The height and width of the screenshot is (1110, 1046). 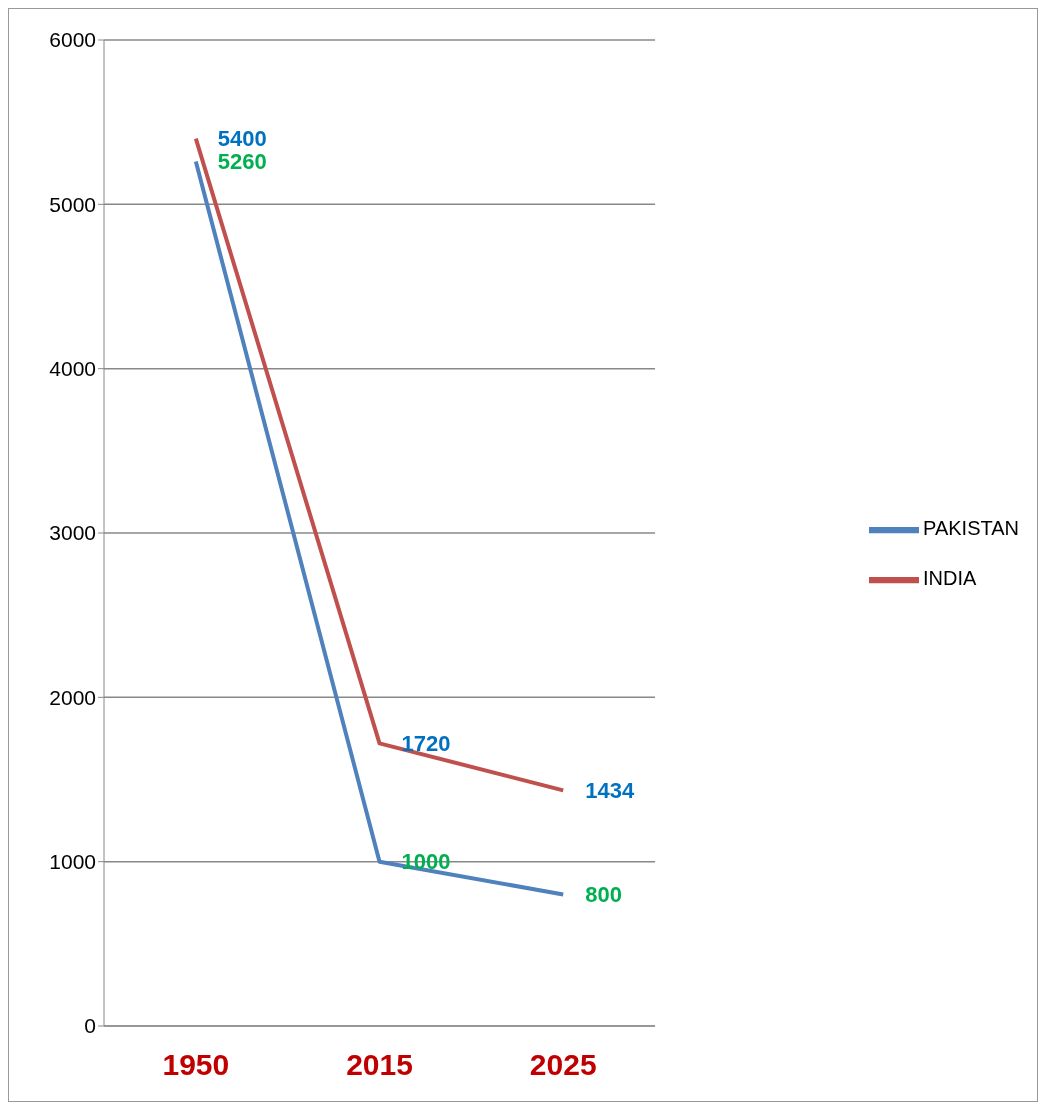 What do you see at coordinates (242, 139) in the screenshot?
I see `data-label: 5400` at bounding box center [242, 139].